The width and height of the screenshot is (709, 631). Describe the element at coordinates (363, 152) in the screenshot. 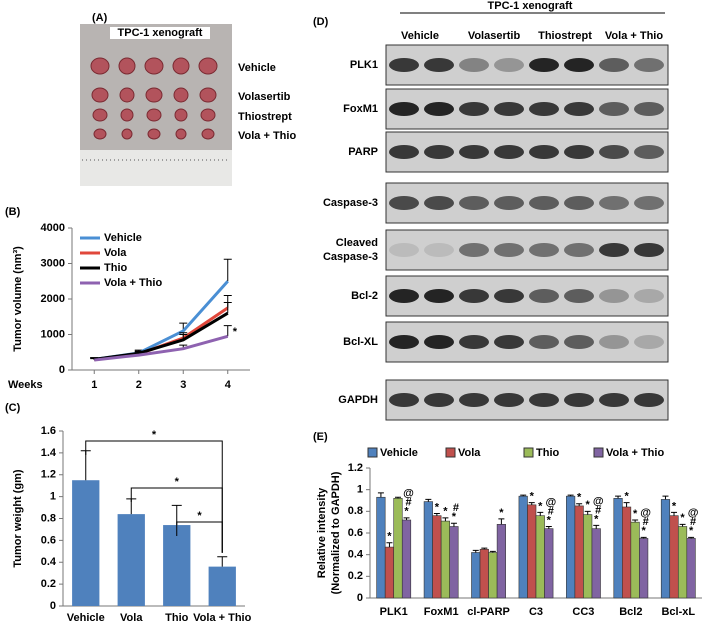

I see `row-label: PARP` at that location.